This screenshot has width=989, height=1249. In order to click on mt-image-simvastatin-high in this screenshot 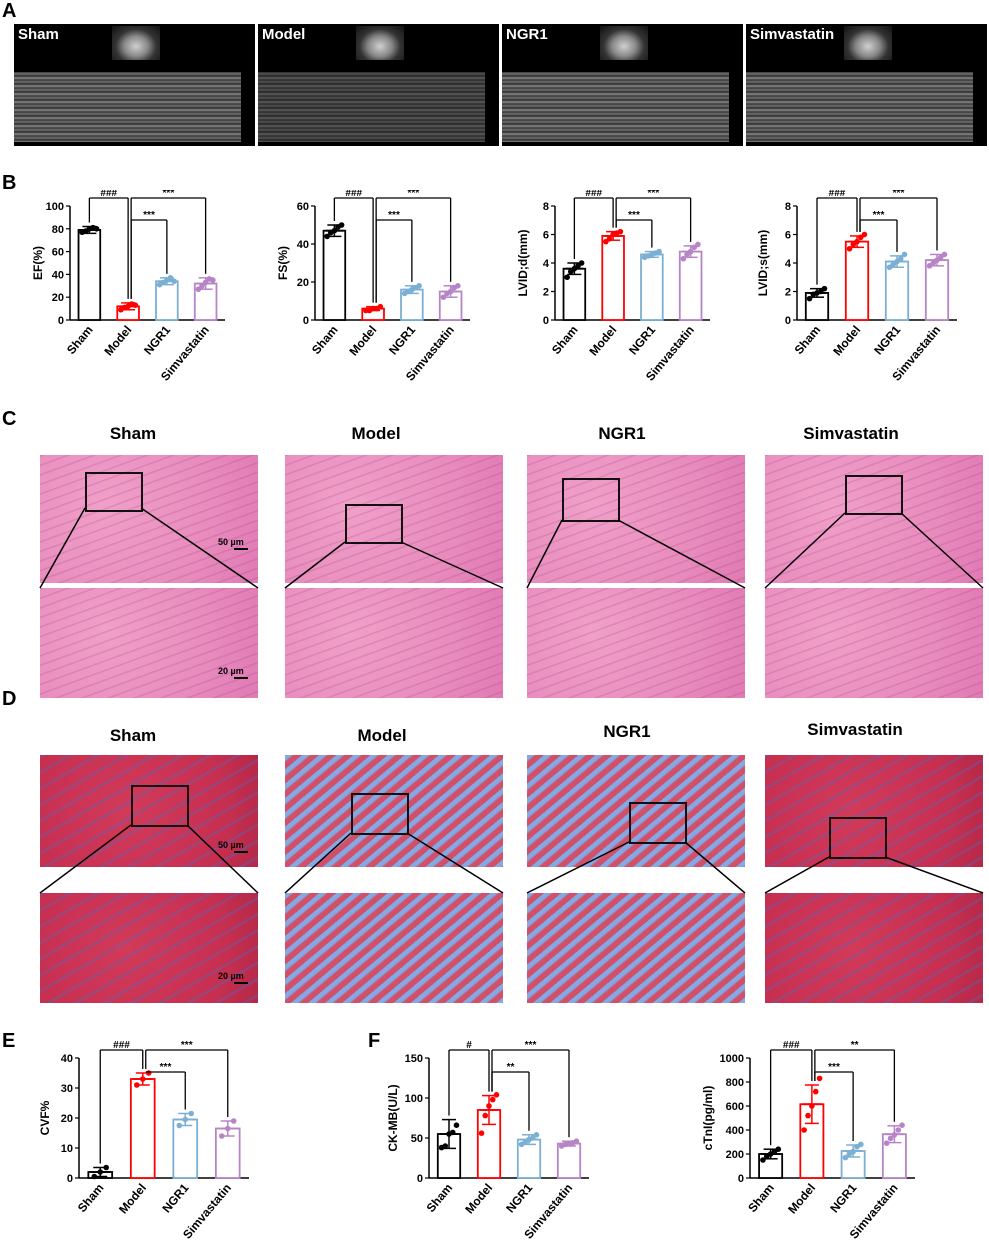, I will do `click(874, 948)`.